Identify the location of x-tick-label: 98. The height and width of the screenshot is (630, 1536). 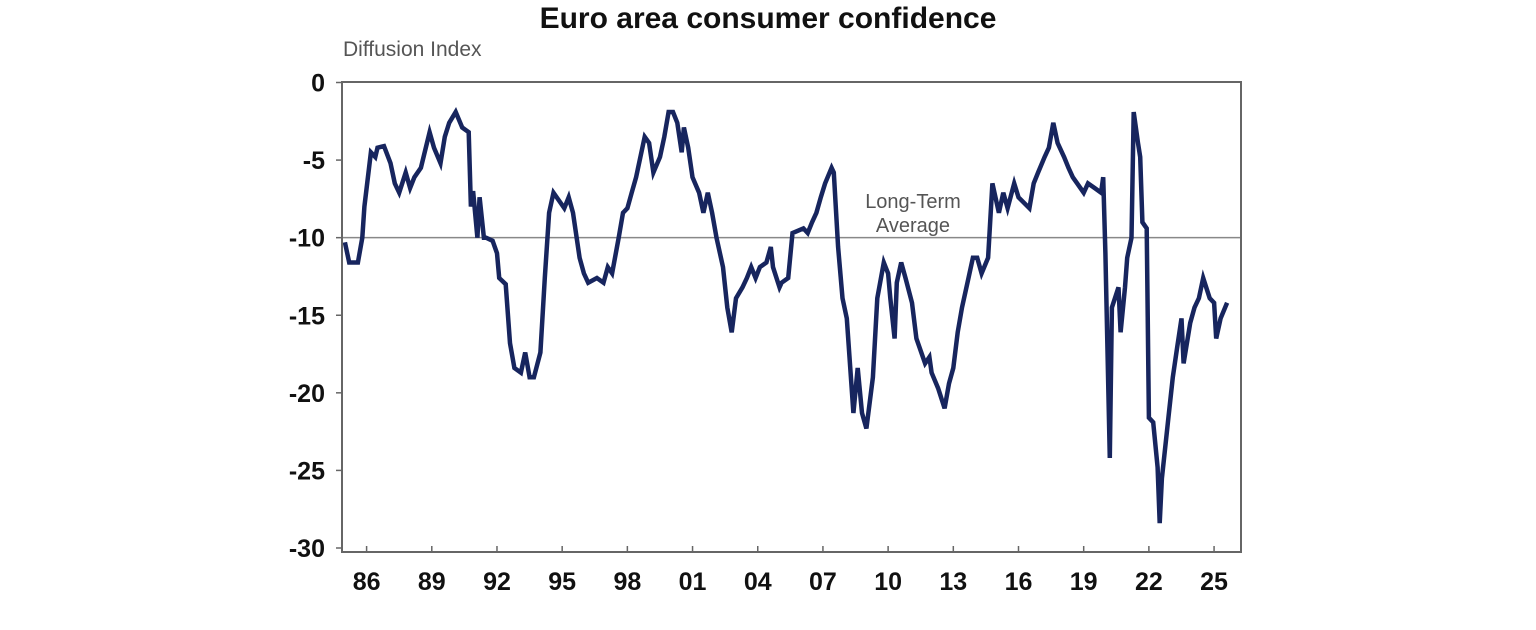
(627, 582).